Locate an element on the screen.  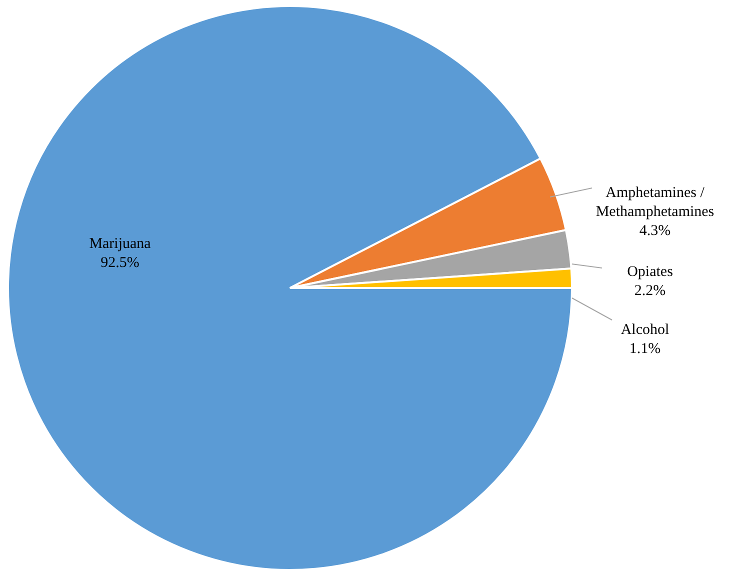
data-label: 1.1% is located at coordinates (645, 349).